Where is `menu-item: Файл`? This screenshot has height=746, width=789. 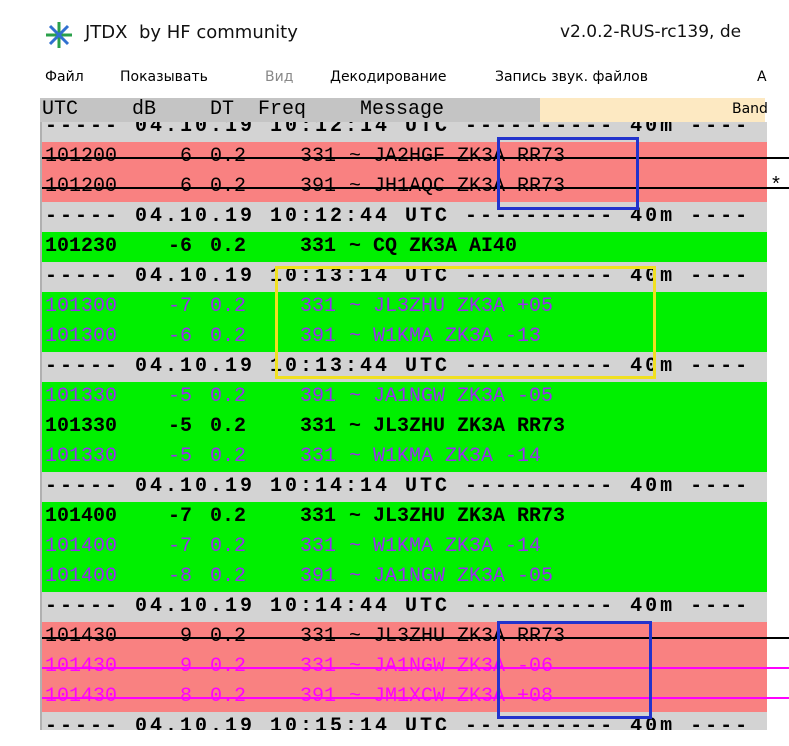
menu-item: Файл is located at coordinates (64, 77).